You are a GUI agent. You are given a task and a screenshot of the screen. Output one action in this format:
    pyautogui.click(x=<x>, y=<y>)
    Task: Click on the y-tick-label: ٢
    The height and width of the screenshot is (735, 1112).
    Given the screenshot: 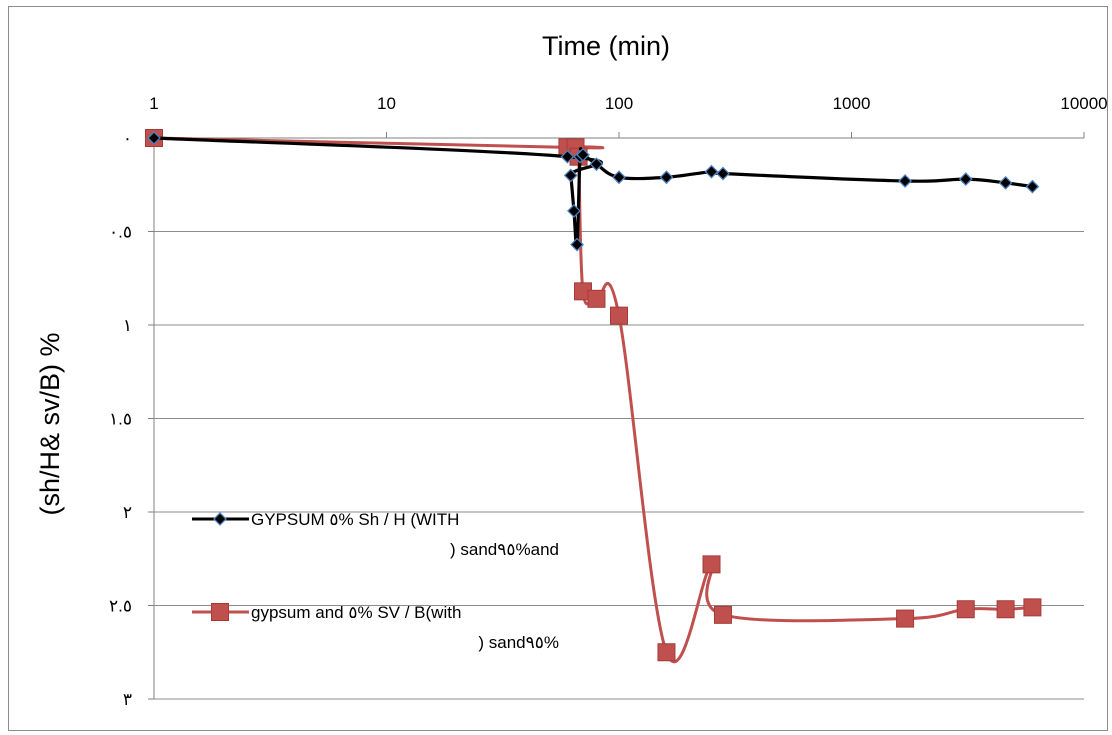 What is the action you would take?
    pyautogui.click(x=127, y=512)
    